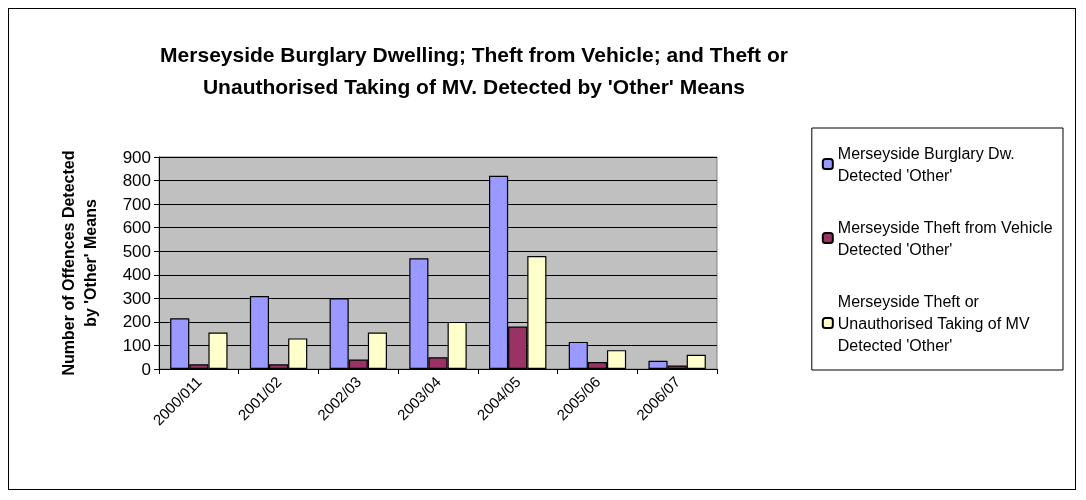  Describe the element at coordinates (136, 204) in the screenshot. I see `y-tick-label: 700` at that location.